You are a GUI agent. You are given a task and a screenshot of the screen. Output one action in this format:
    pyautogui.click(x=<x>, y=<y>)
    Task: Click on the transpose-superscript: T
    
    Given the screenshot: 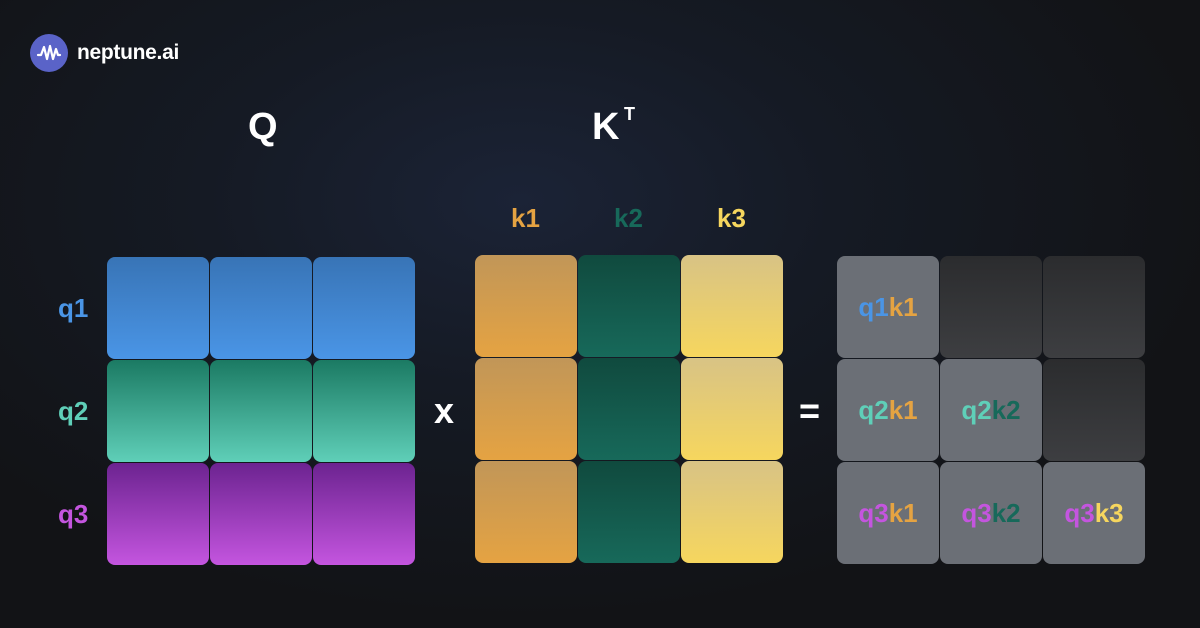 What is the action you would take?
    pyautogui.click(x=629, y=114)
    